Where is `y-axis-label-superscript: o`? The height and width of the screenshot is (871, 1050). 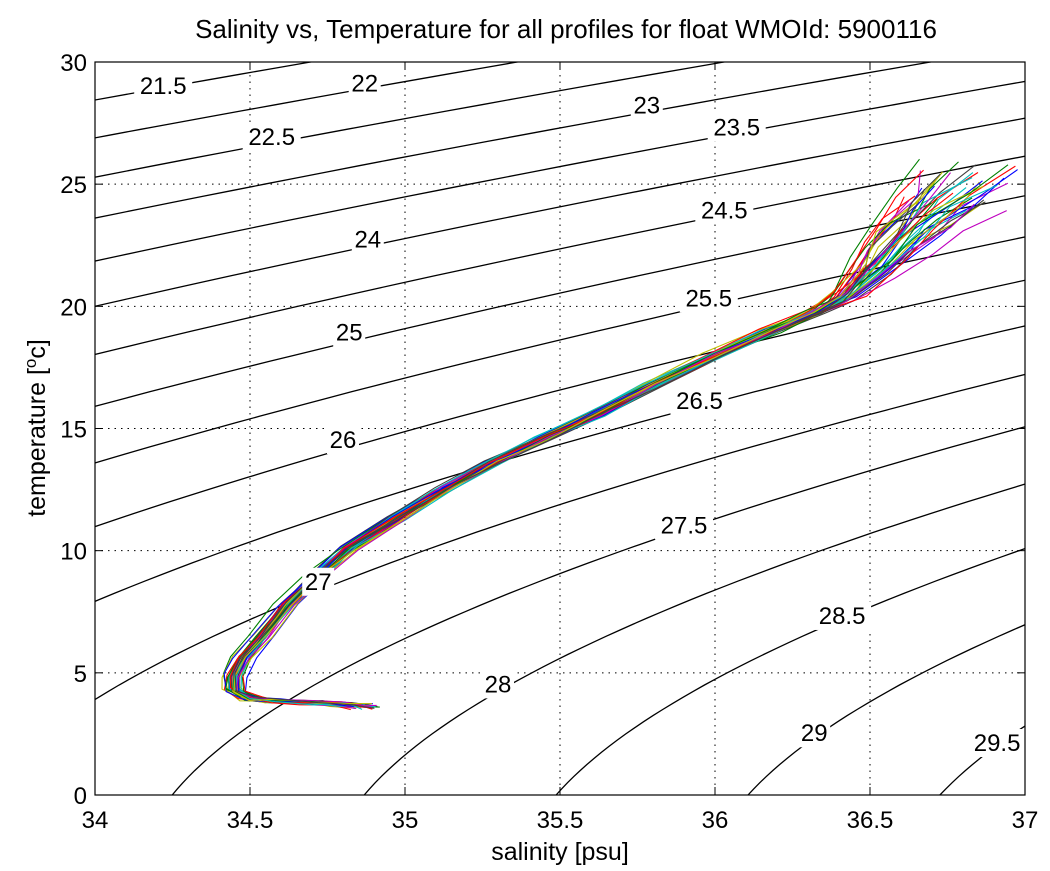
y-axis-label-superscript: o is located at coordinates (30, 363).